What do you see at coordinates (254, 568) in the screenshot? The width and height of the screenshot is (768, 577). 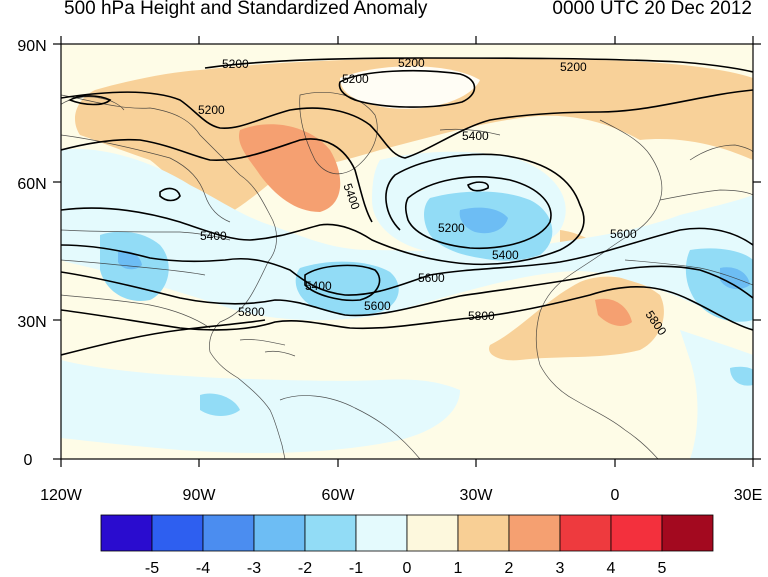 I see `colorbar-label: -3` at bounding box center [254, 568].